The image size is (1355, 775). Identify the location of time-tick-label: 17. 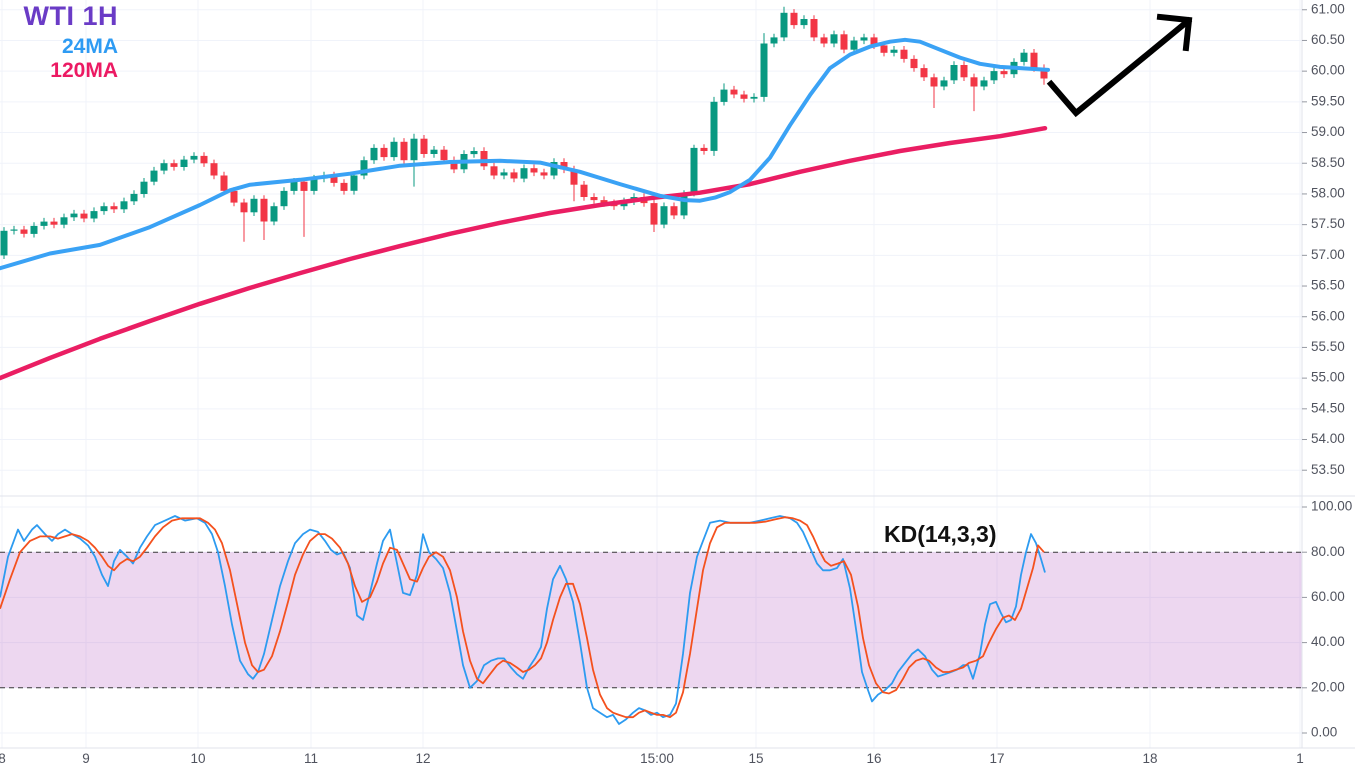
(996, 758).